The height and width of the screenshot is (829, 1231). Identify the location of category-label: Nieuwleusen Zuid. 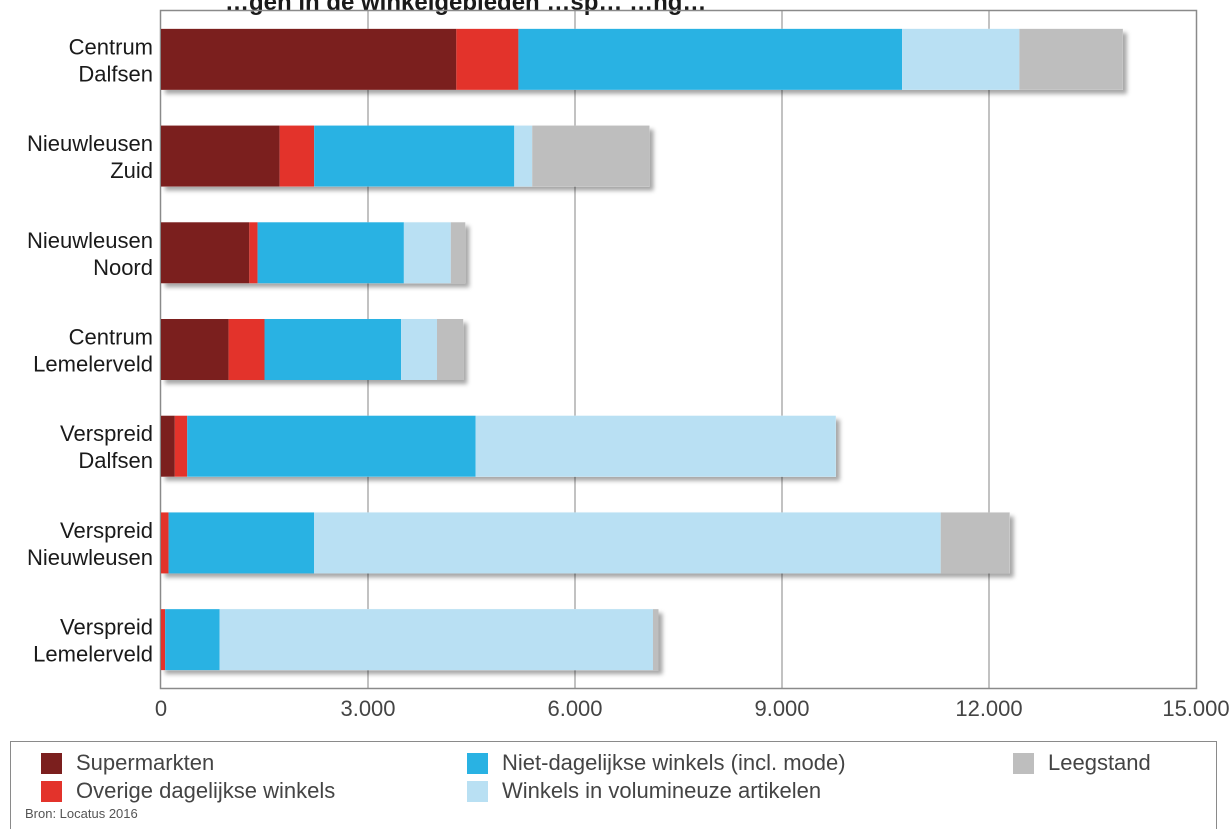
(90, 157).